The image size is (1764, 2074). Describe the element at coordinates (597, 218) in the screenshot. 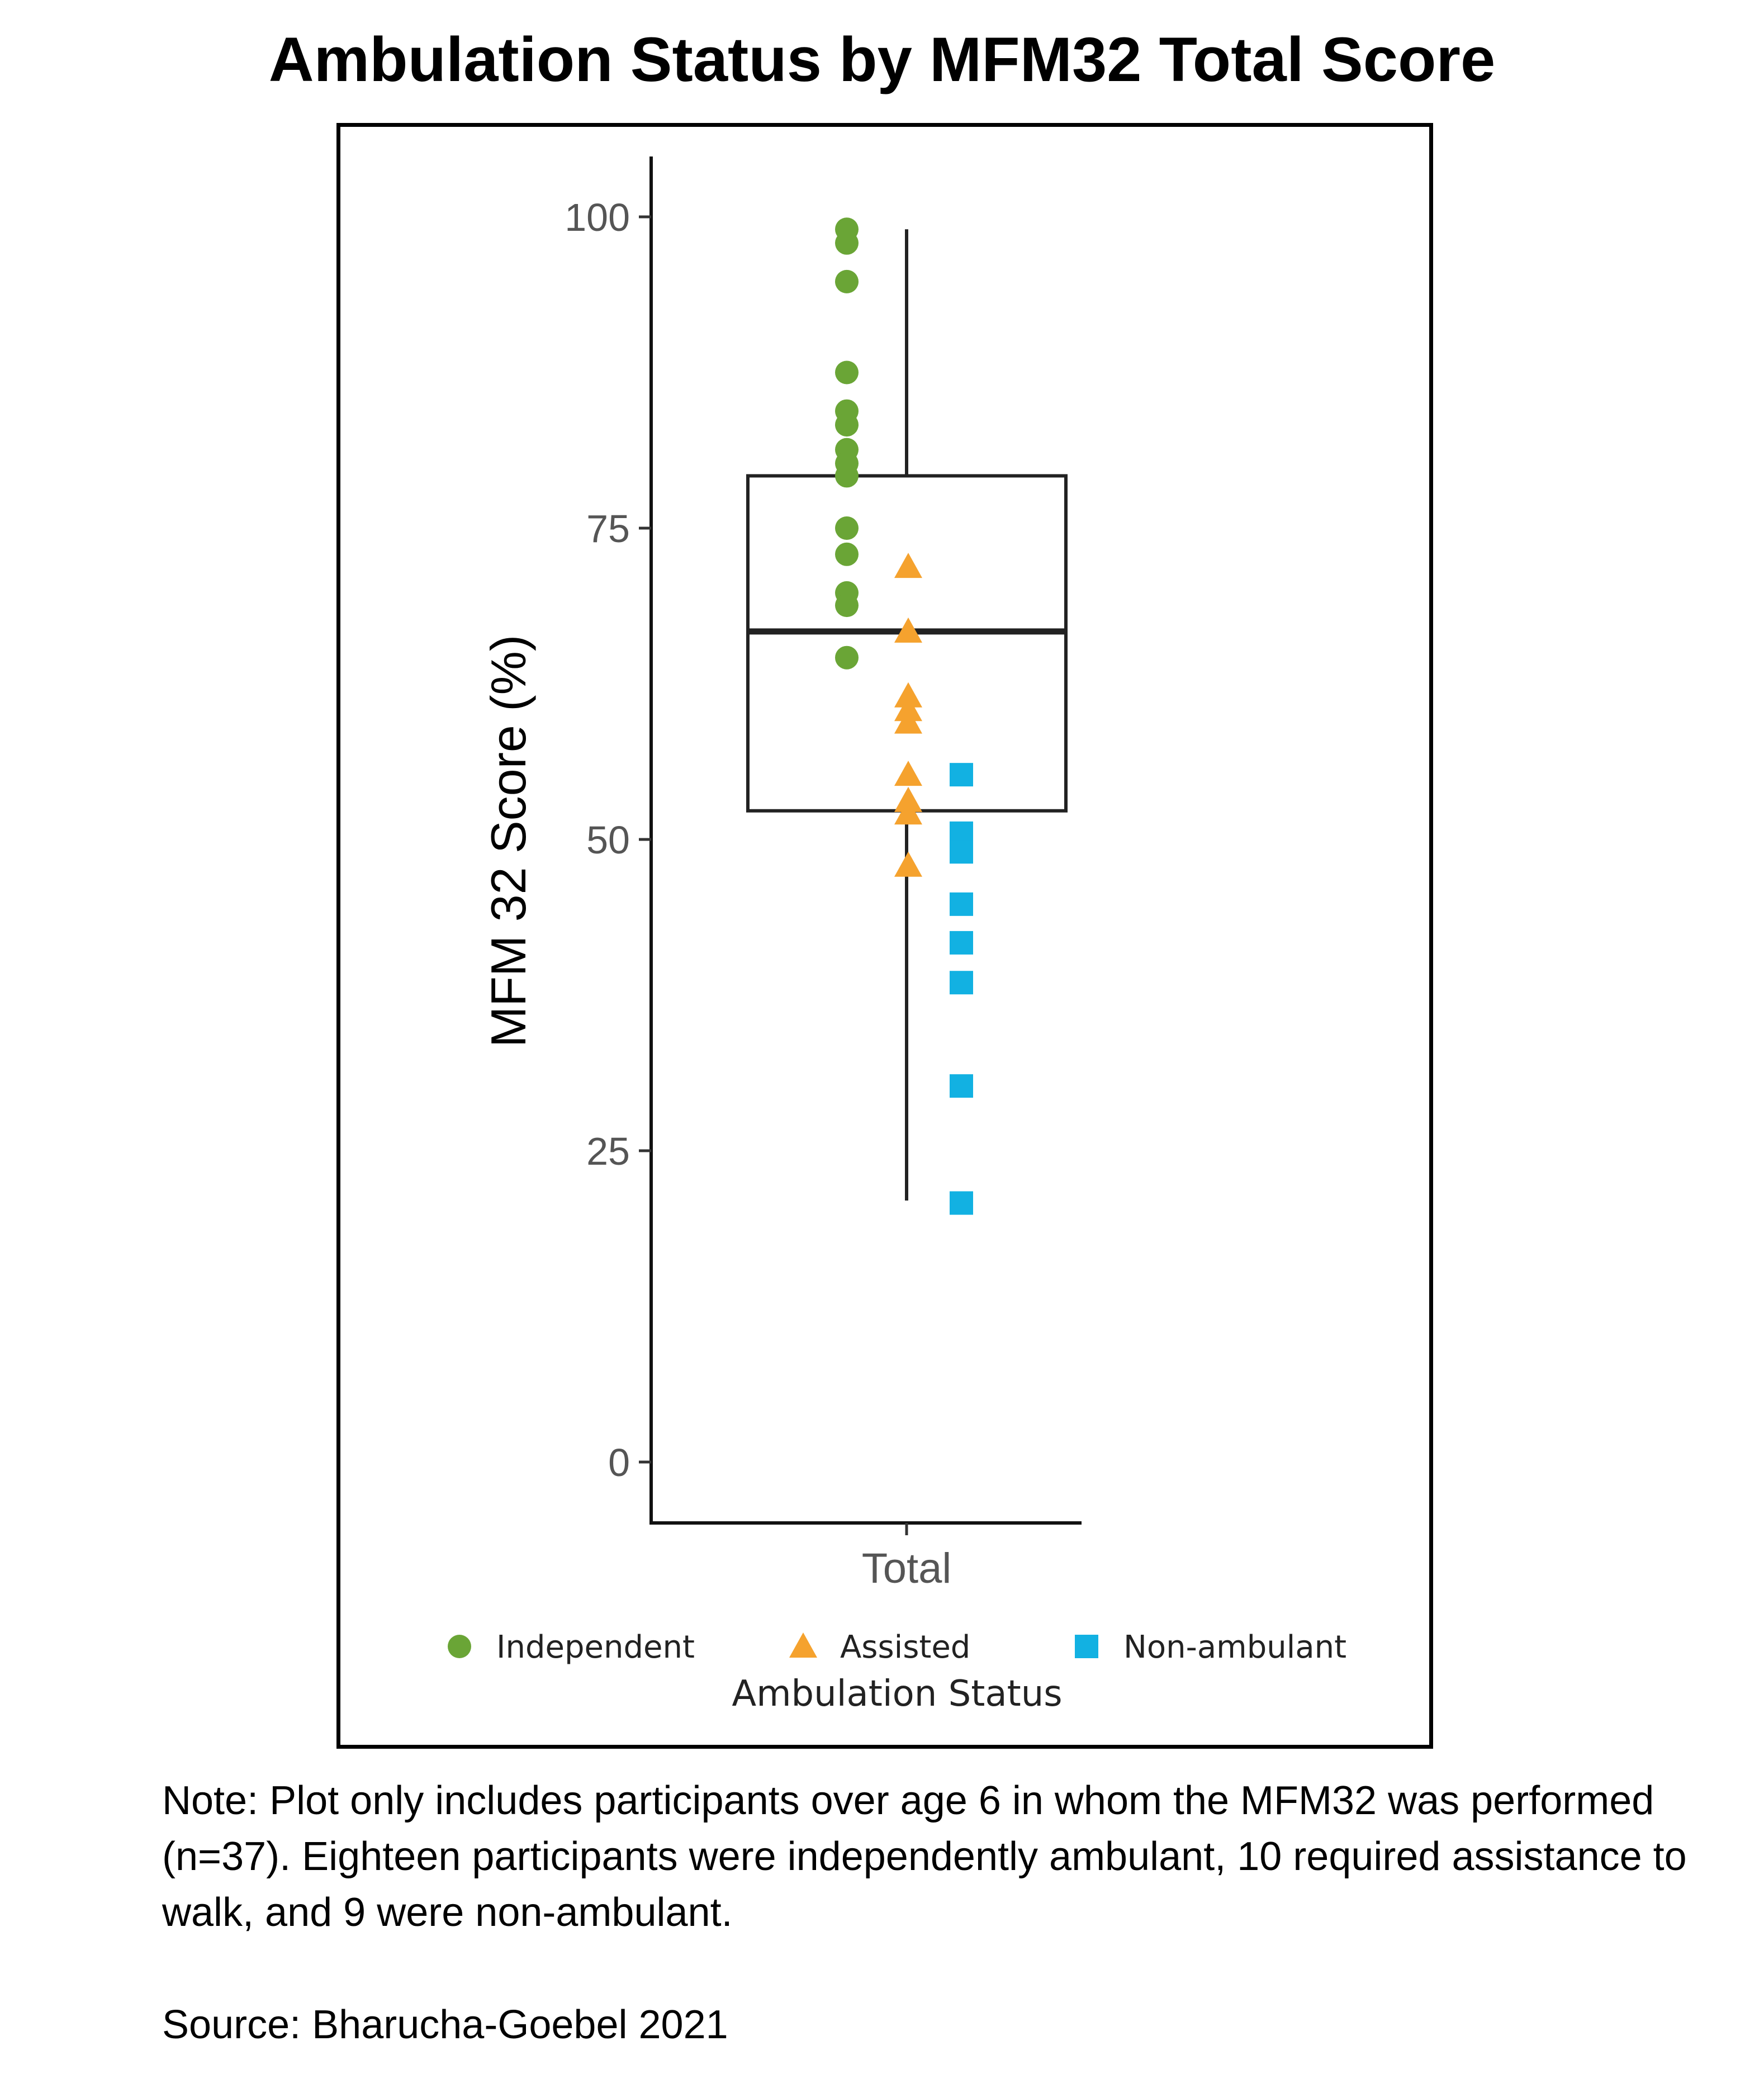

I see `y-tick-label: 100` at that location.